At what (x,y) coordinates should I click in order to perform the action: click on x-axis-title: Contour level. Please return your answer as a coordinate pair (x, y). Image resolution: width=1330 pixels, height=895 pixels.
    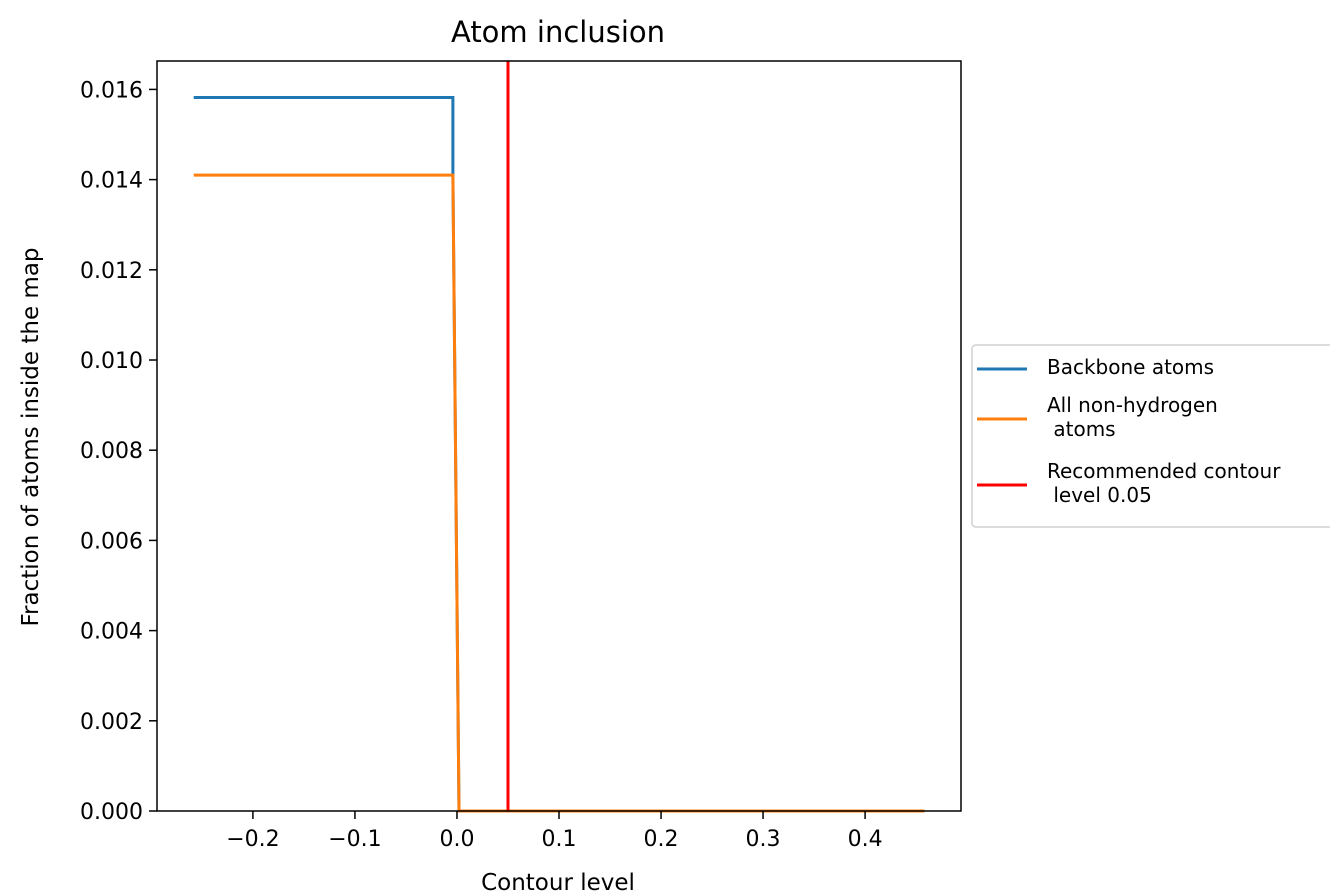
    Looking at the image, I should click on (558, 882).